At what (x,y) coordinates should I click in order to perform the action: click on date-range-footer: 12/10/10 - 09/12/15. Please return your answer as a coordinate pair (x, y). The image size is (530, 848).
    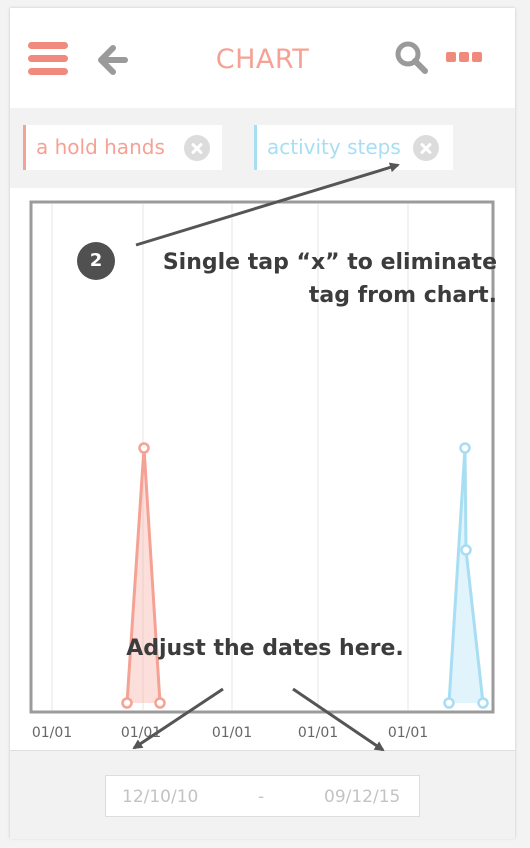
    Looking at the image, I should click on (262, 794).